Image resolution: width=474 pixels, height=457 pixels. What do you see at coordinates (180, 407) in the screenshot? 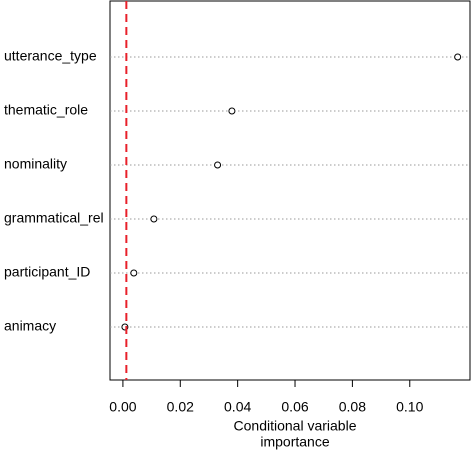
I see `x-tick-label: 0.02` at bounding box center [180, 407].